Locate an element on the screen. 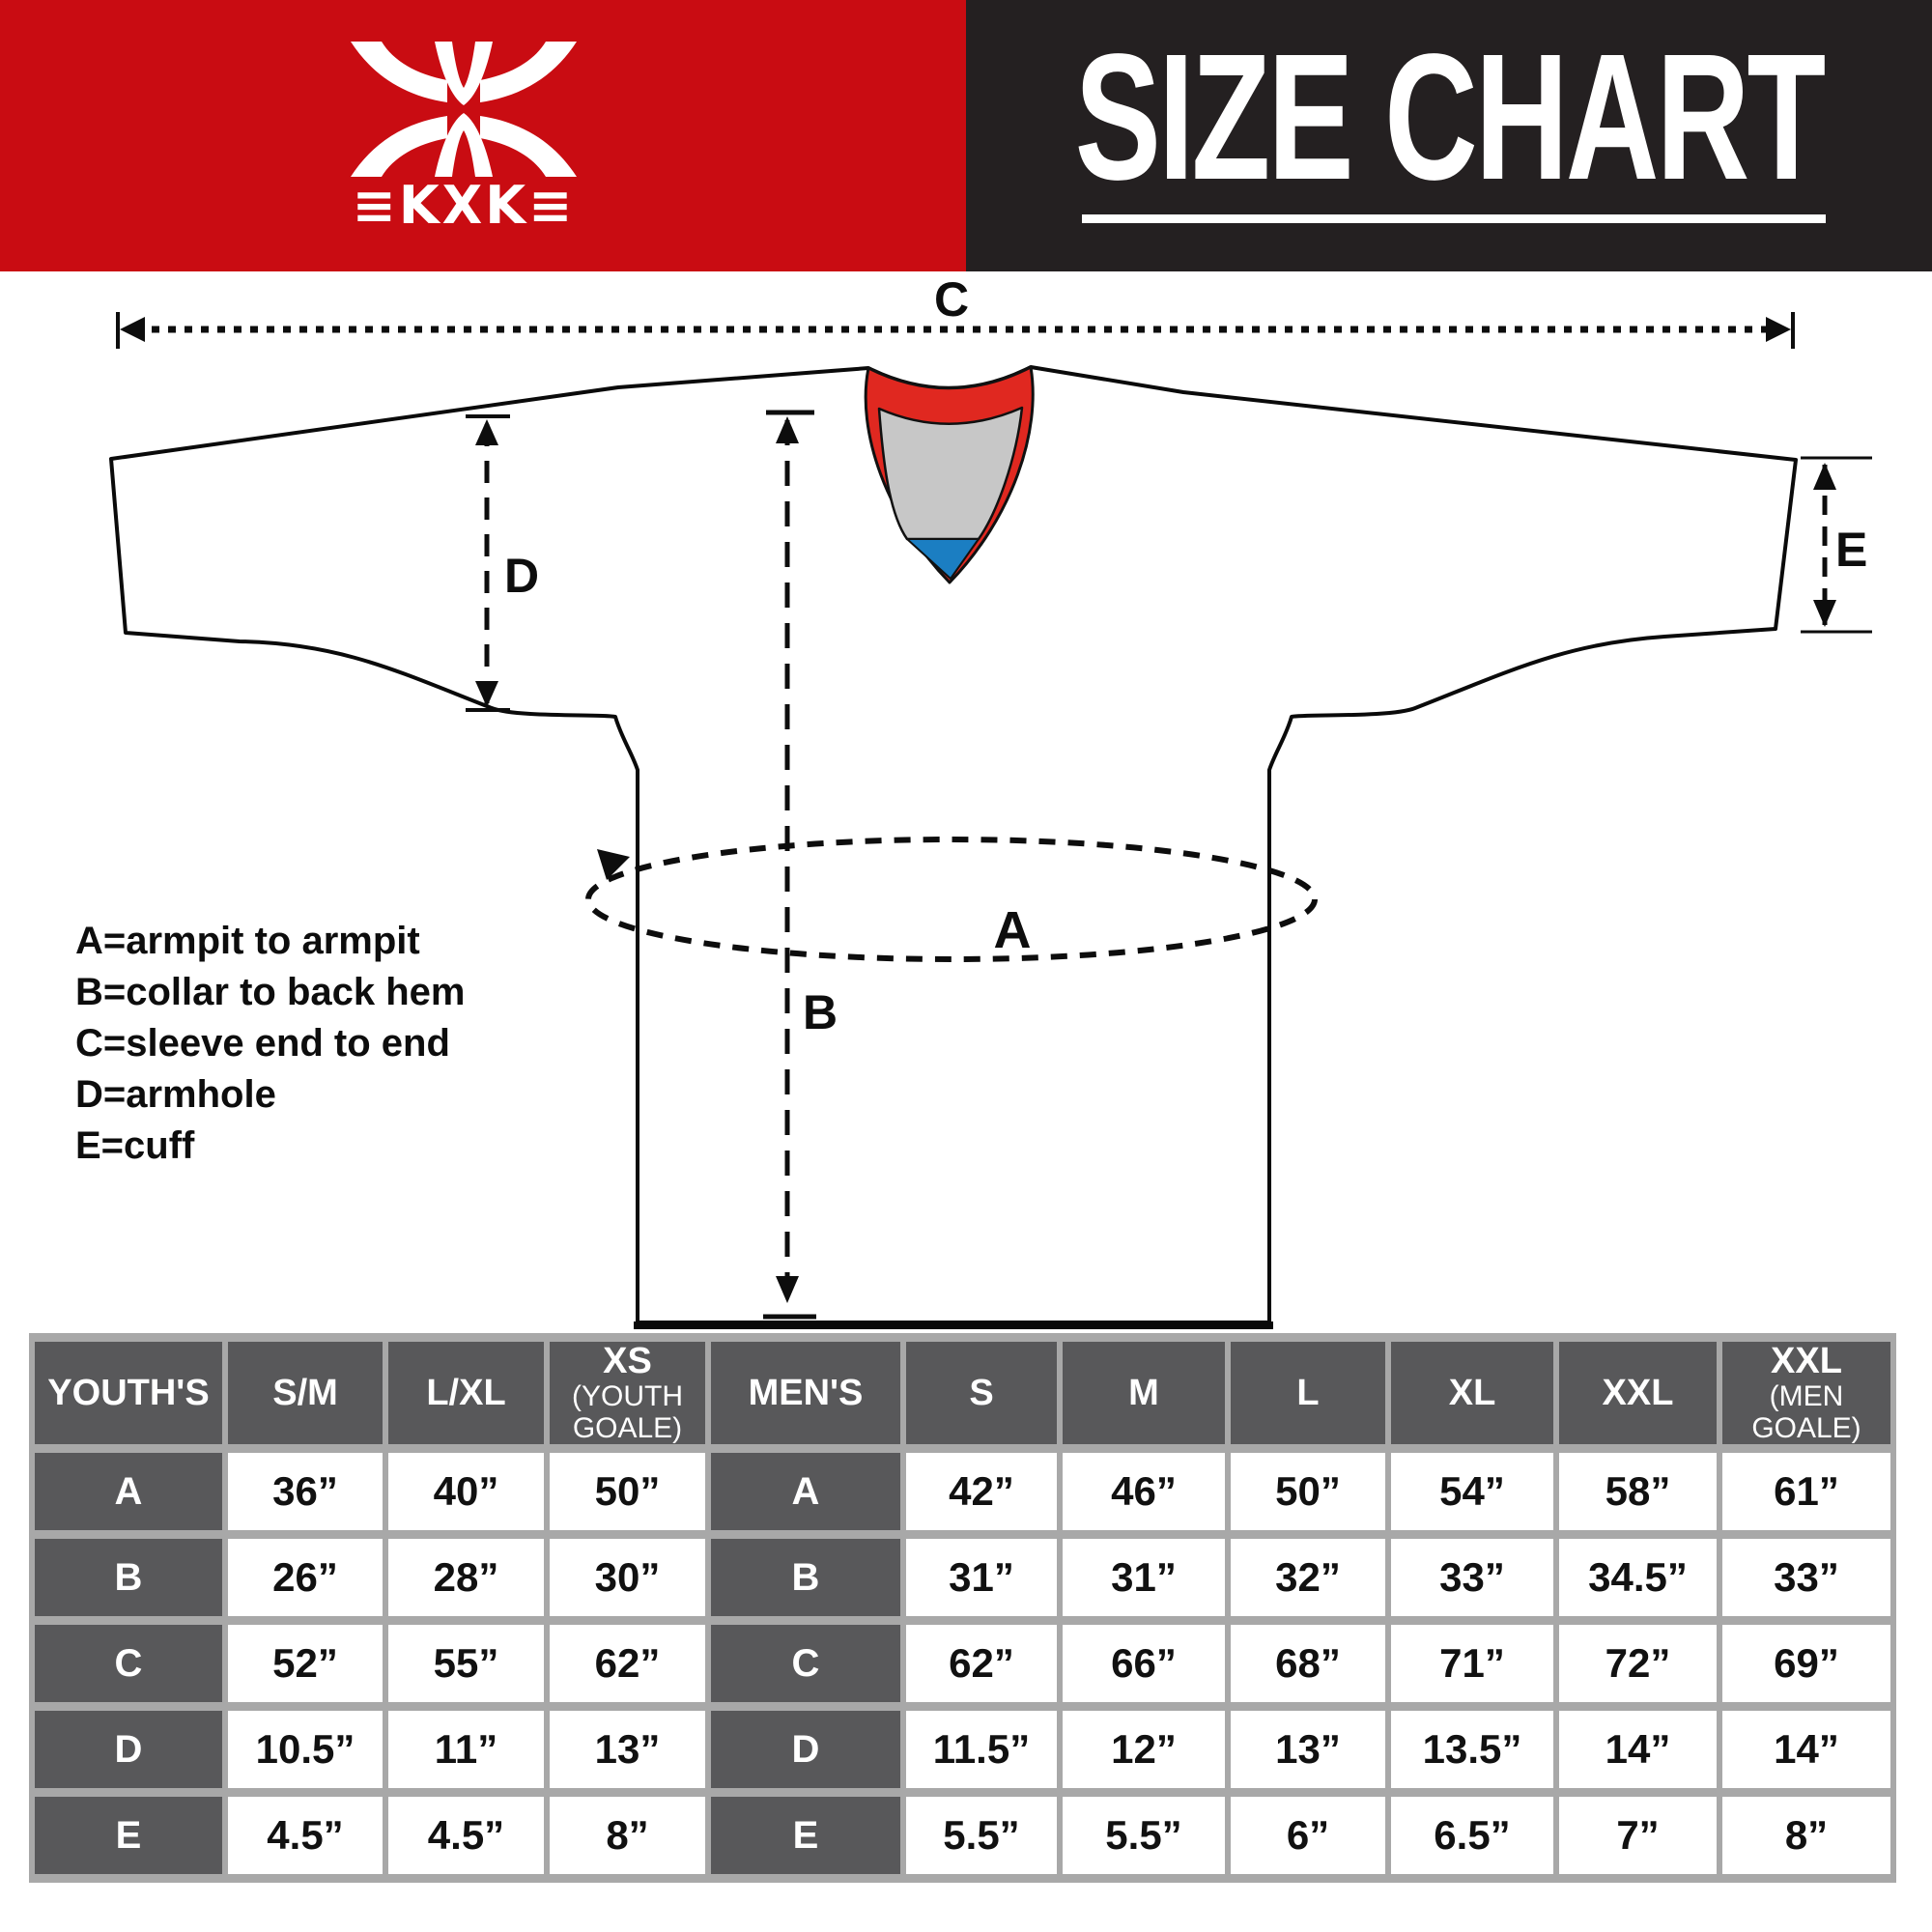 The height and width of the screenshot is (1932, 1932). youth-size-sm: S/M is located at coordinates (305, 1393).